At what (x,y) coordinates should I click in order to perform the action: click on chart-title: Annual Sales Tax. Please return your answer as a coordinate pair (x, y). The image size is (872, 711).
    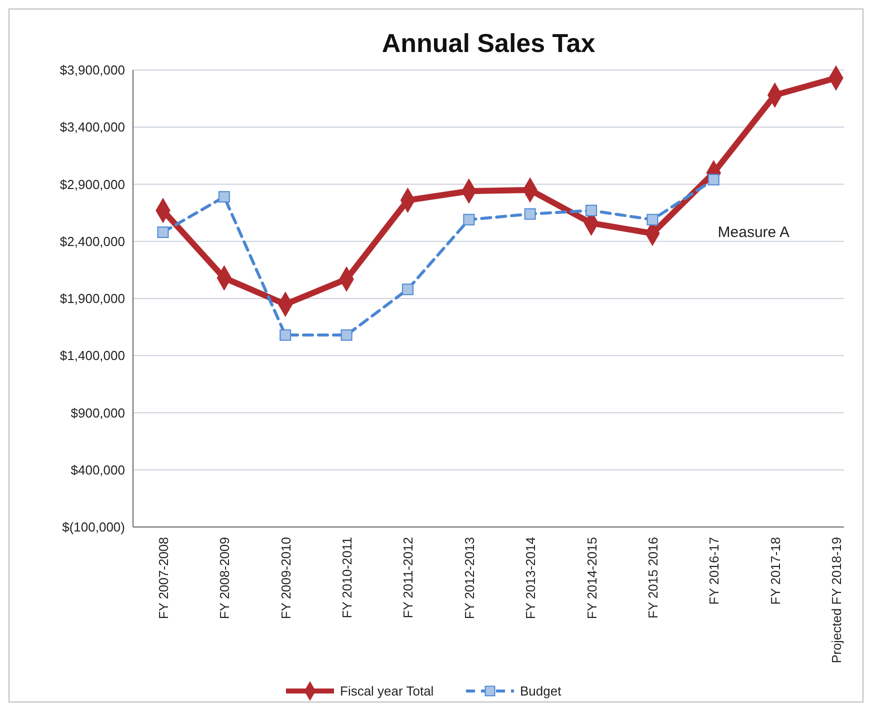
    Looking at the image, I should click on (489, 43).